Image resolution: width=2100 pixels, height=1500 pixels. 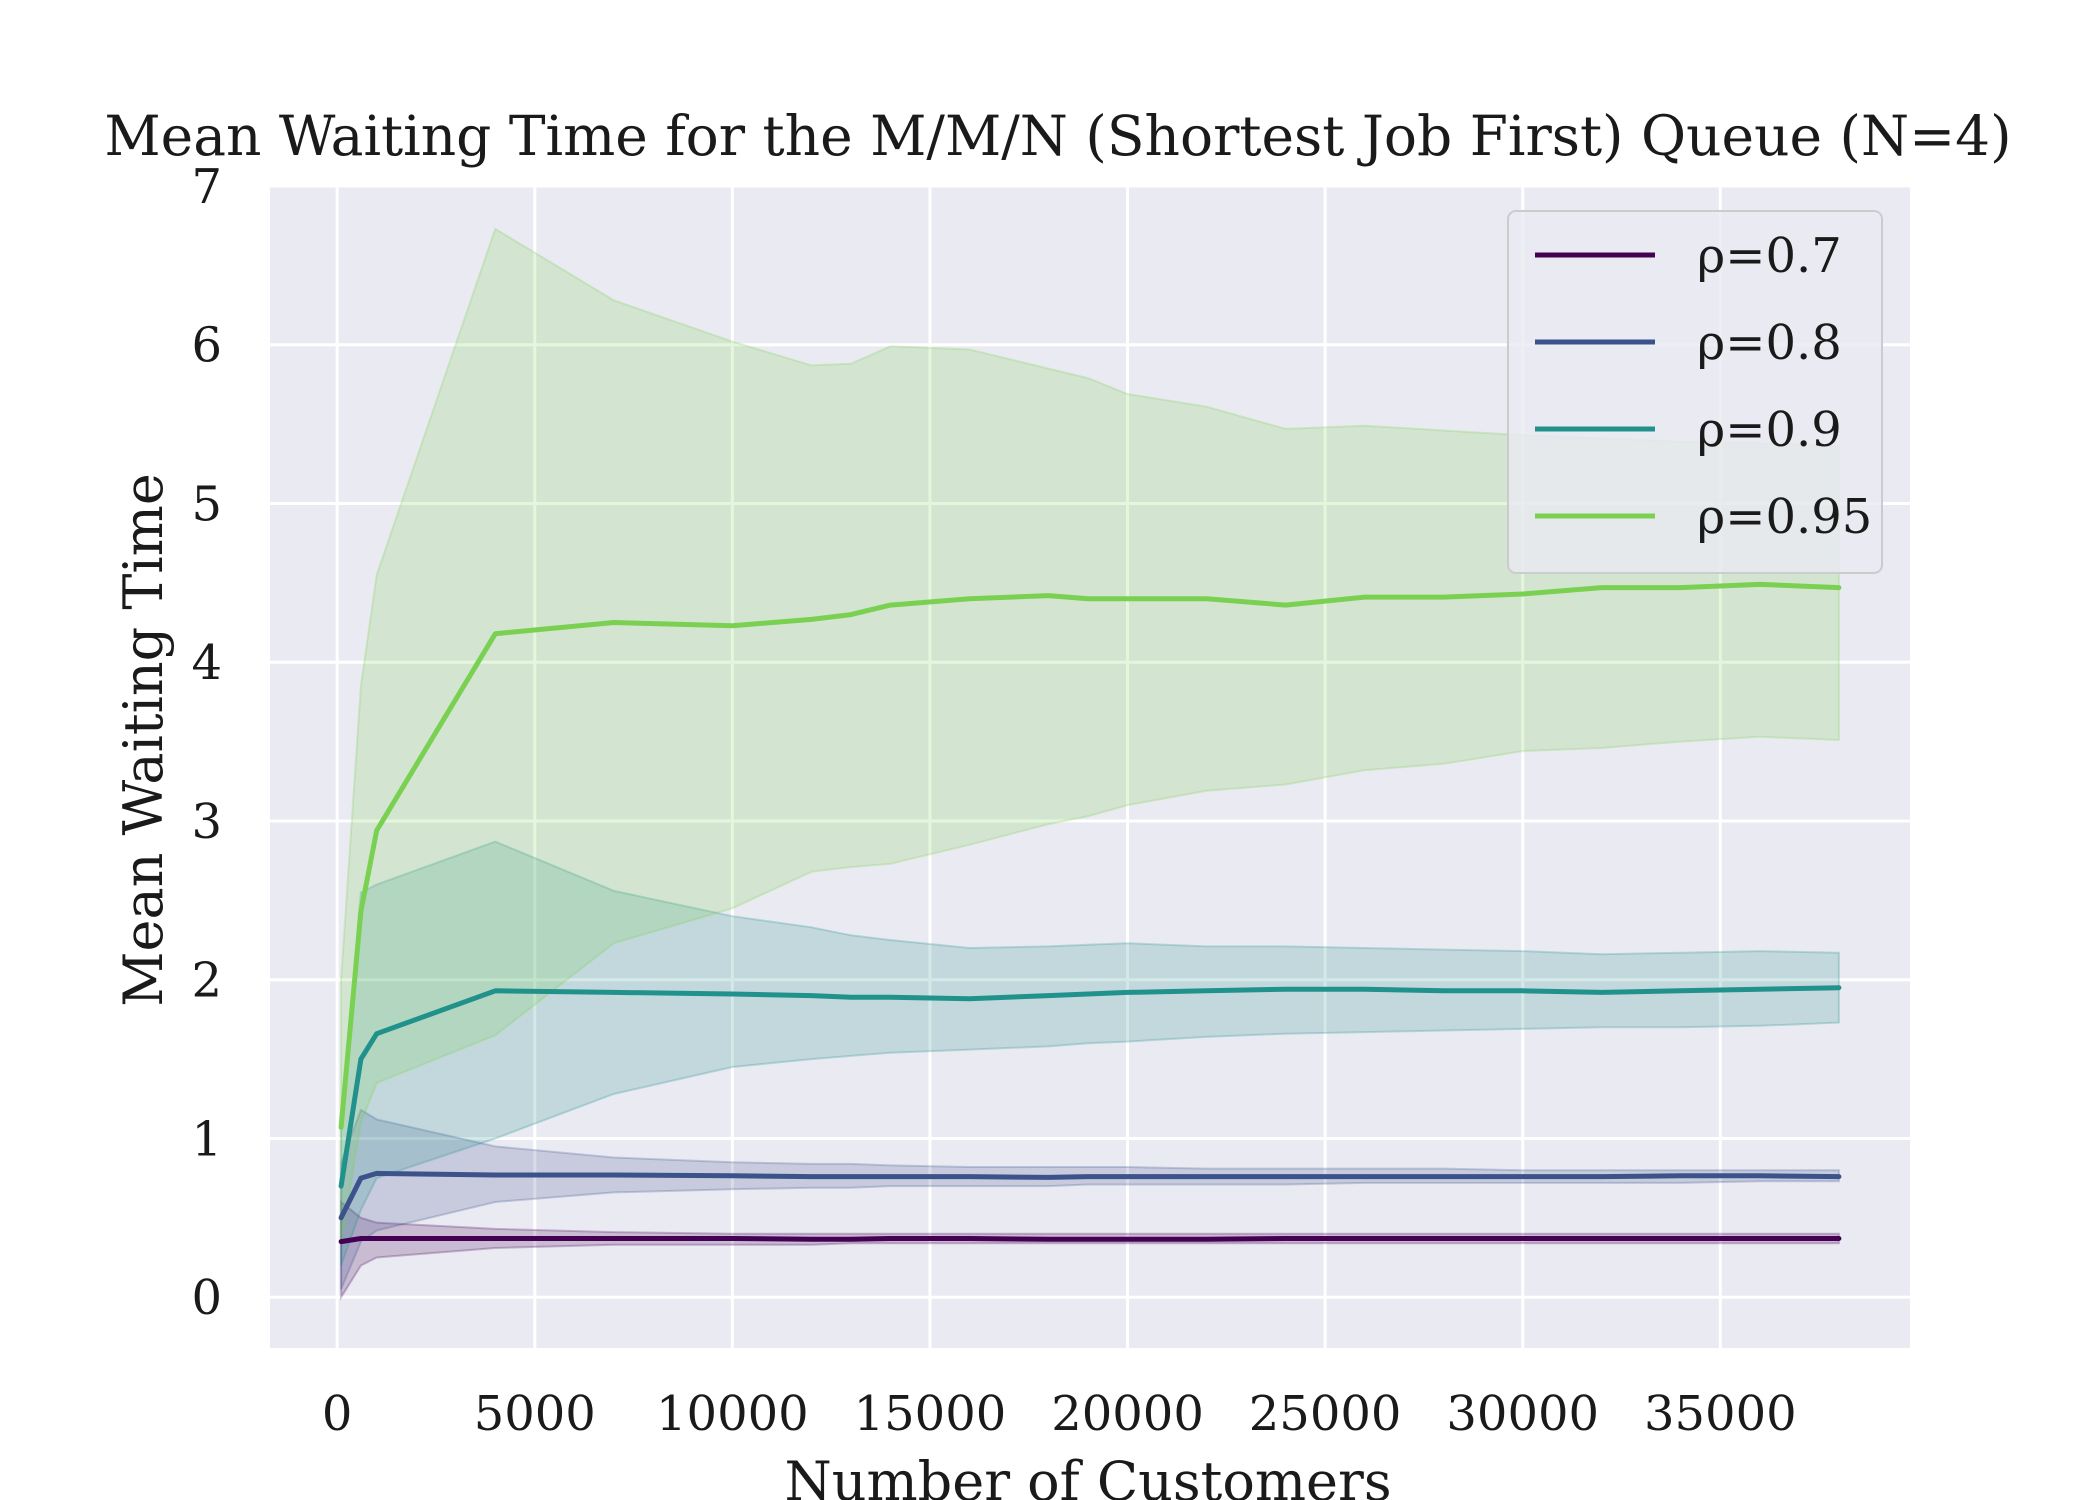 I want to click on x-tick-label: 0, so click(x=337, y=1414).